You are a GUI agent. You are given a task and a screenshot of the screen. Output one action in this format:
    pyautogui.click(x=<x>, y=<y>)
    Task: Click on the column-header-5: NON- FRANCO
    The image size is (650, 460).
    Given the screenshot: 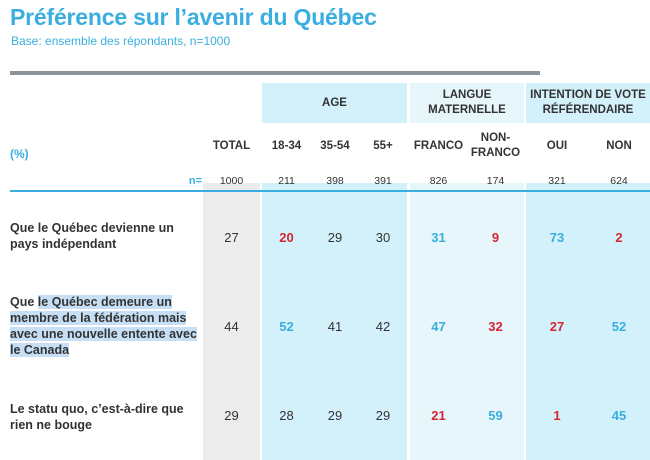 What is the action you would take?
    pyautogui.click(x=495, y=145)
    